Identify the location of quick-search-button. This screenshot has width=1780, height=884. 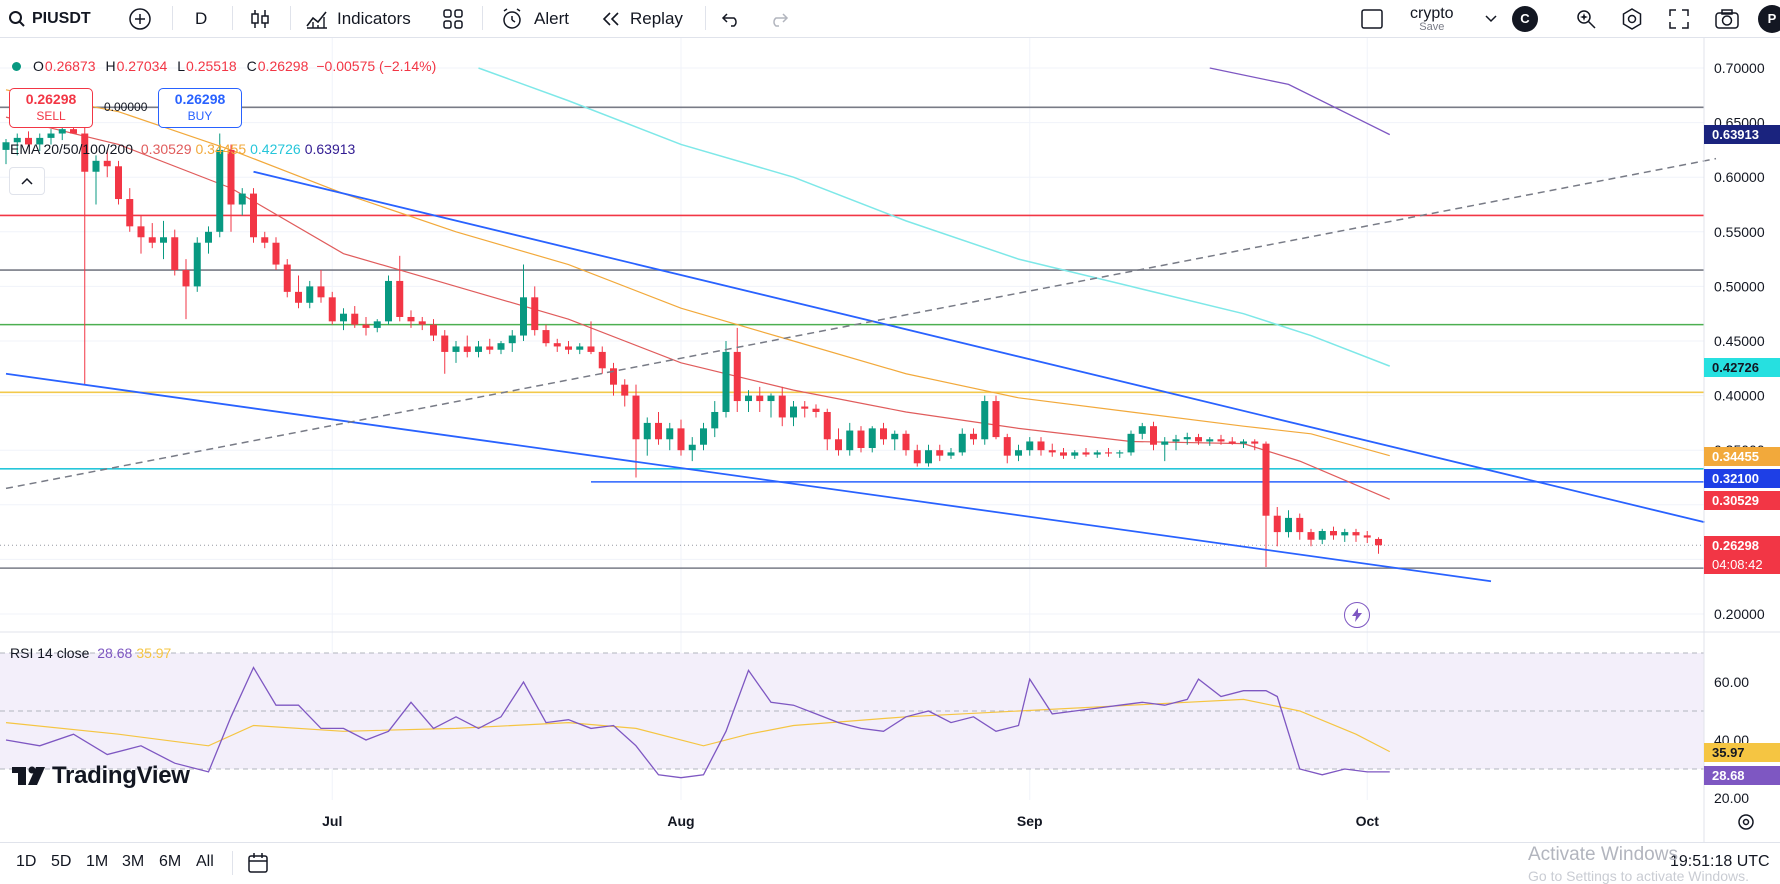
(1586, 18).